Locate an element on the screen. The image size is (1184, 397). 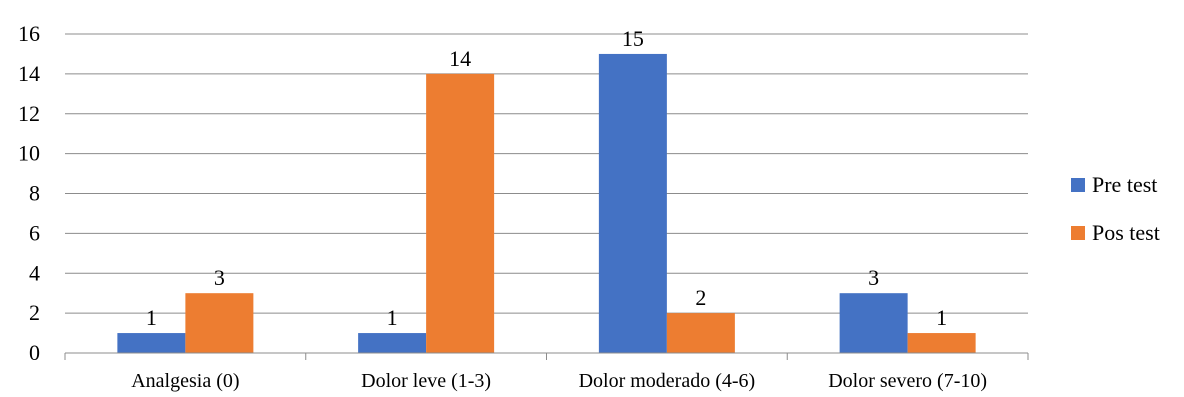
y-tick-label: 6 is located at coordinates (34, 232).